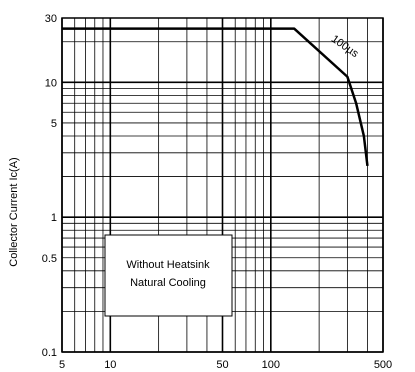 The width and height of the screenshot is (415, 372). Describe the element at coordinates (49, 353) in the screenshot. I see `y-tick-label: 0.1` at that location.